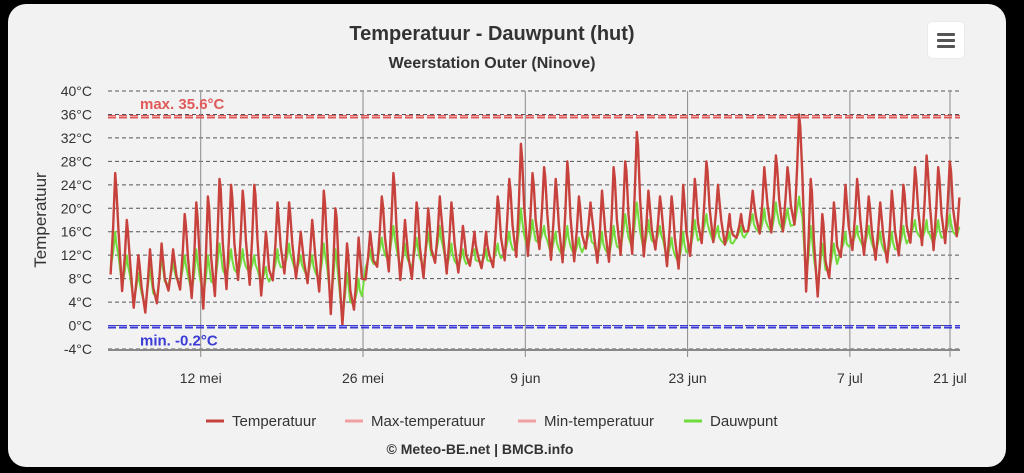 This screenshot has width=1024, height=473. I want to click on x-tick-label: 12 mei, so click(201, 378).